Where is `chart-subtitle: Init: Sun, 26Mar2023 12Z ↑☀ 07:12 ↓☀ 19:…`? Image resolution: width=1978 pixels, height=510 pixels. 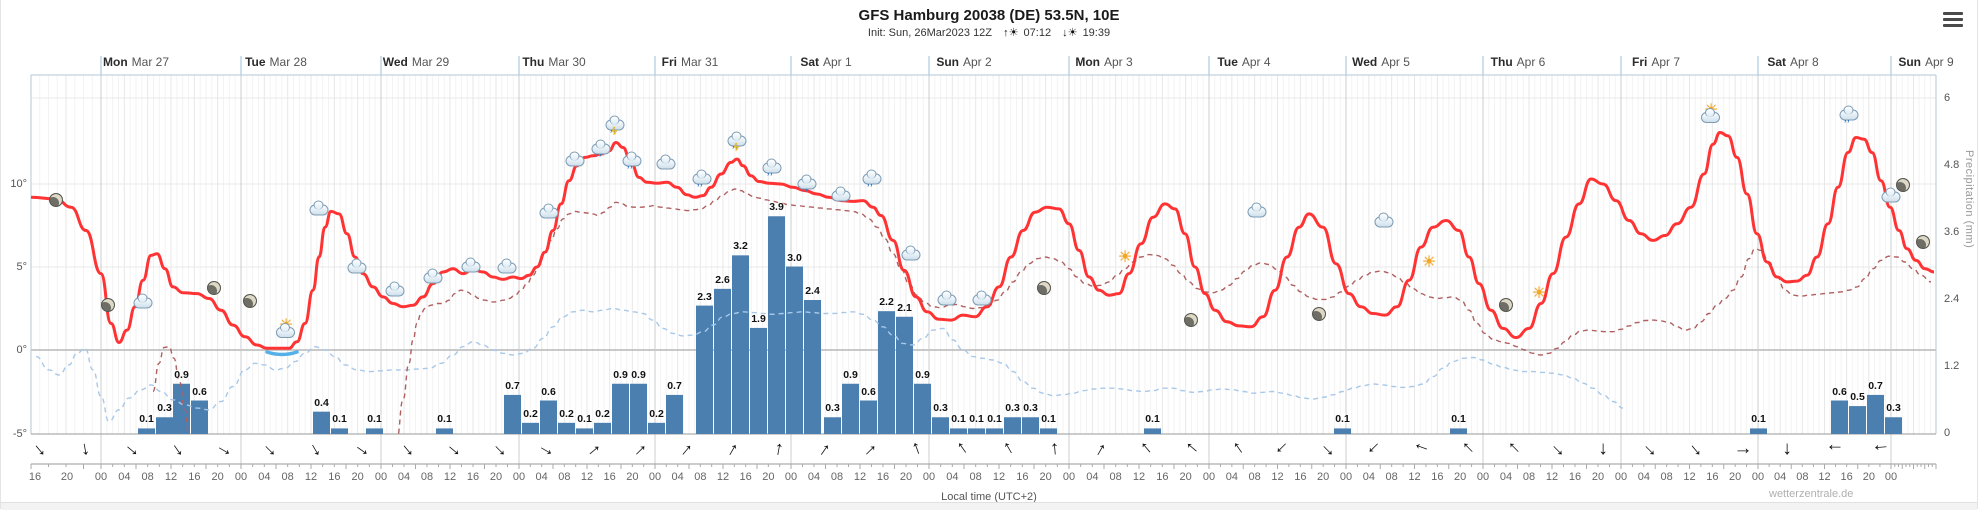
chart-subtitle: Init: Sun, 26Mar2023 12Z ↑☀ 07:12 ↓☀ 19:… is located at coordinates (989, 32).